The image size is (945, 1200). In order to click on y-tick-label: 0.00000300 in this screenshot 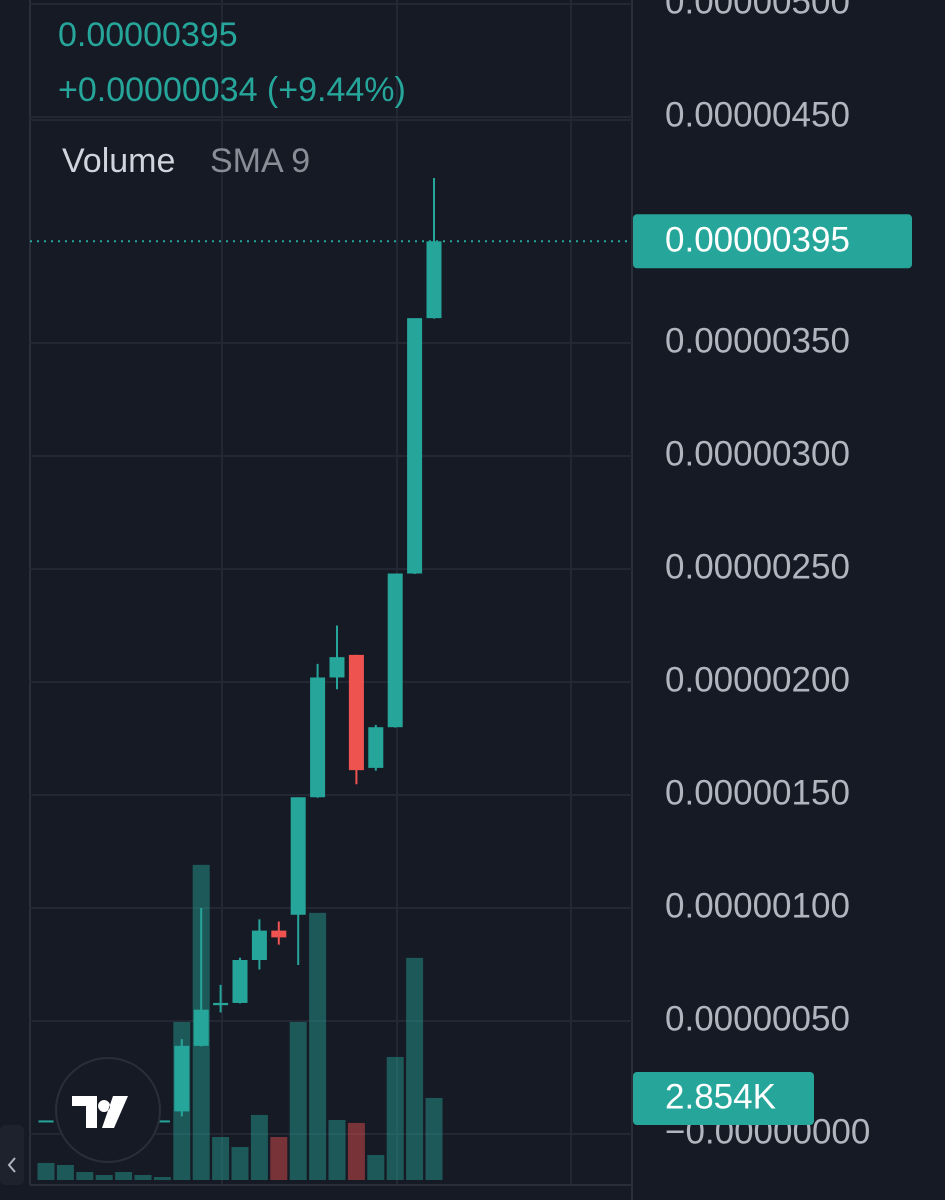, I will do `click(757, 453)`.